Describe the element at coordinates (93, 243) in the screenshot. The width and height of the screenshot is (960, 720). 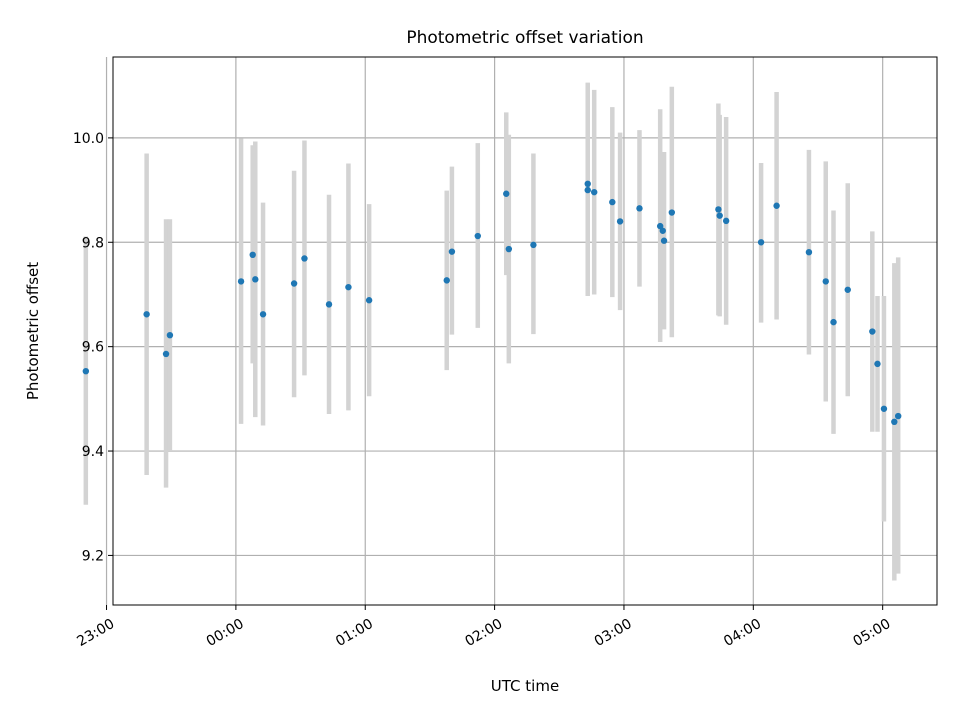
I see `y-tick-label: 9.8` at that location.